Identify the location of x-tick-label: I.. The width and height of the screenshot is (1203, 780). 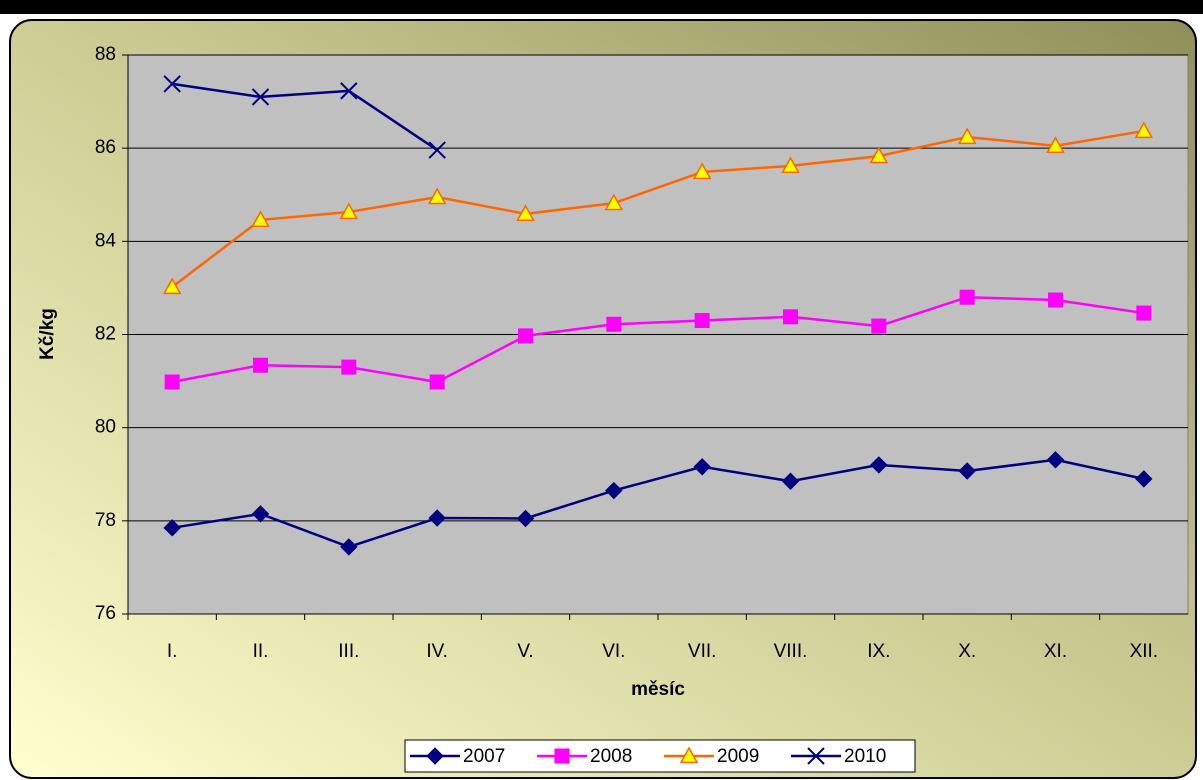
(172, 651).